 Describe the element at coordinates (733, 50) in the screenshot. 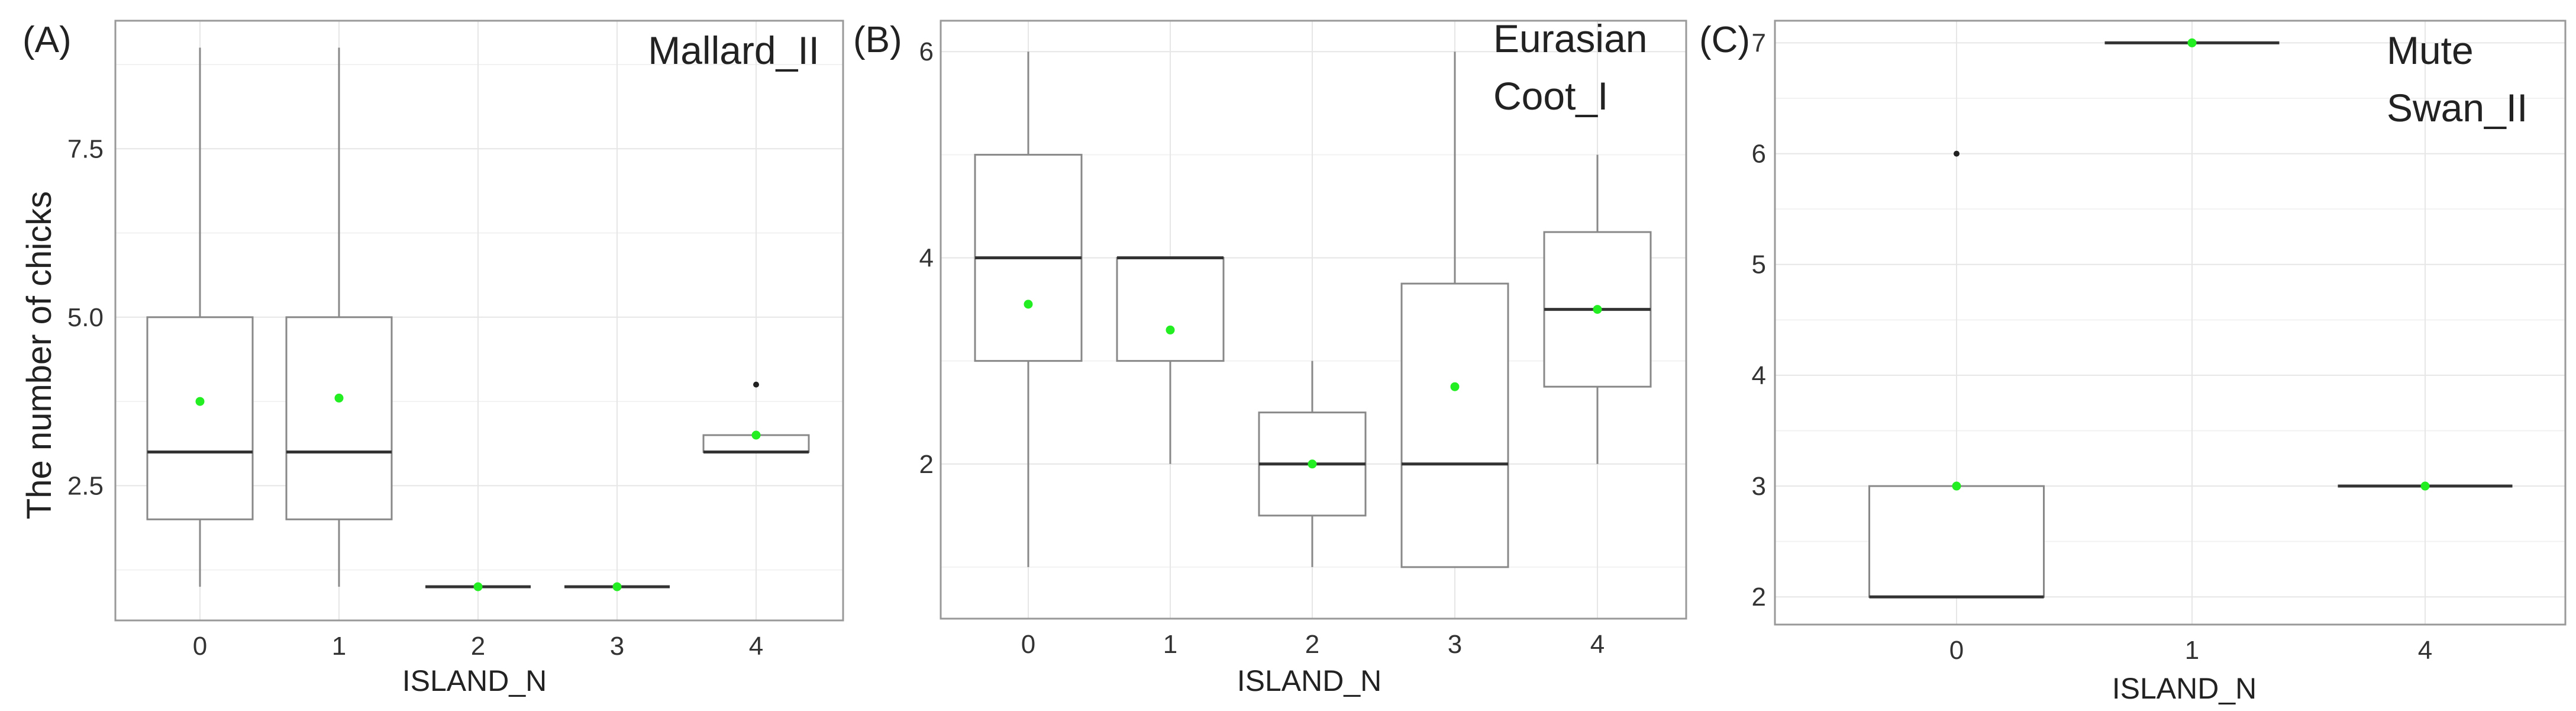

I see `panel-a-title: Mallard_II` at that location.